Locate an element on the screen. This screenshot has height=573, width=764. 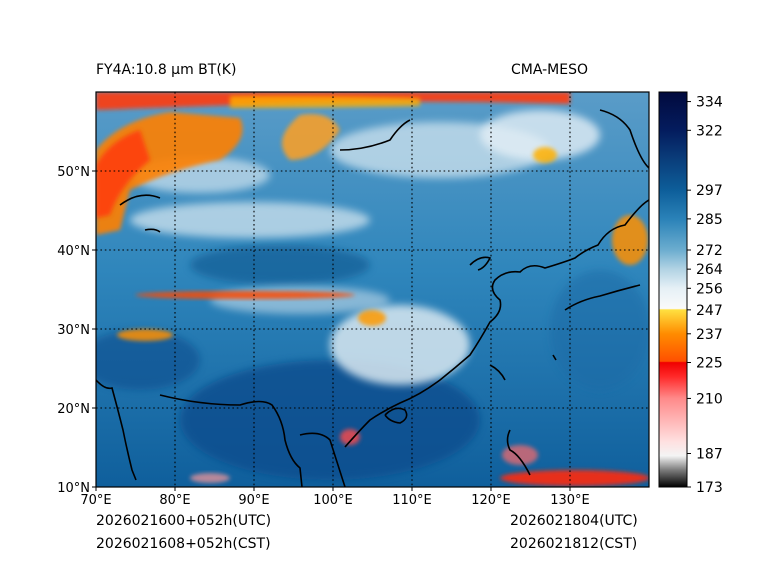
valid-time-cst: 2026021812(CST) is located at coordinates (574, 544).